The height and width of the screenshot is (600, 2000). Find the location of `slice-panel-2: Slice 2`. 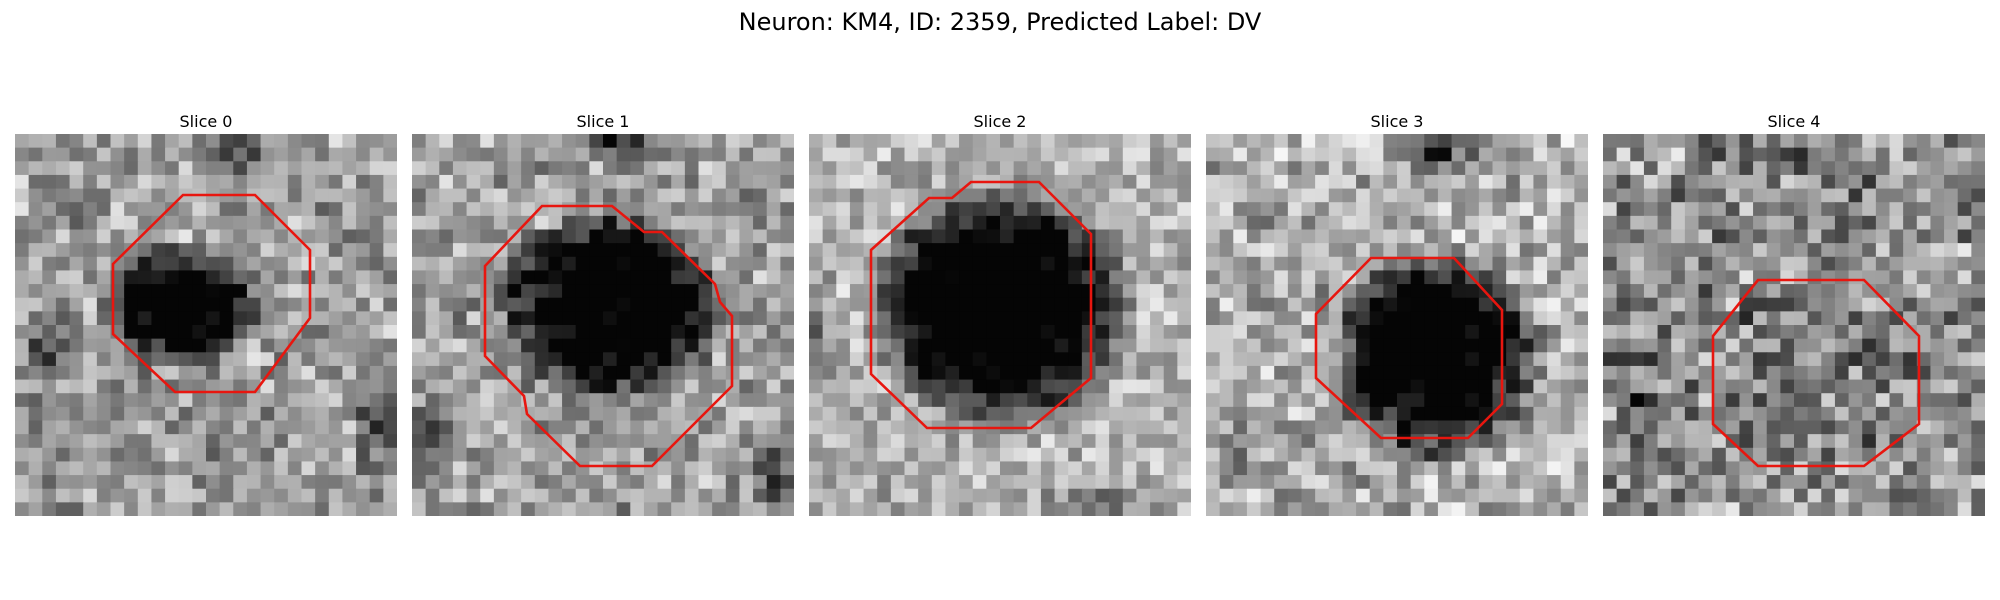

slice-panel-2: Slice 2 is located at coordinates (1000, 313).